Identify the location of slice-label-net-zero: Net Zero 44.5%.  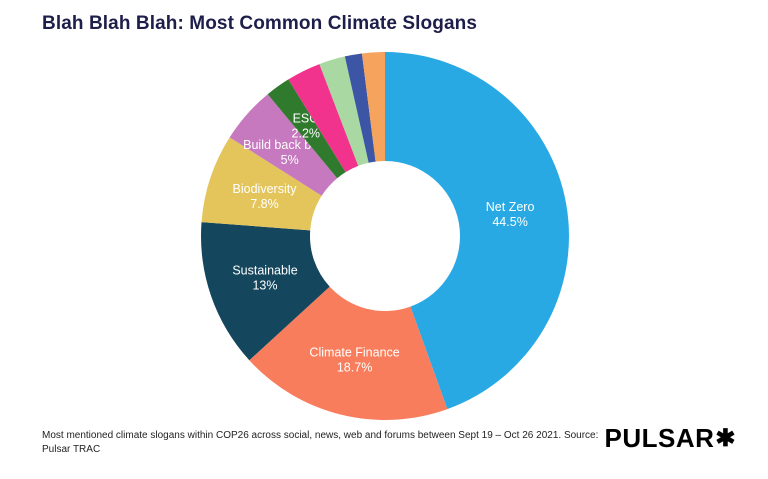
(510, 214).